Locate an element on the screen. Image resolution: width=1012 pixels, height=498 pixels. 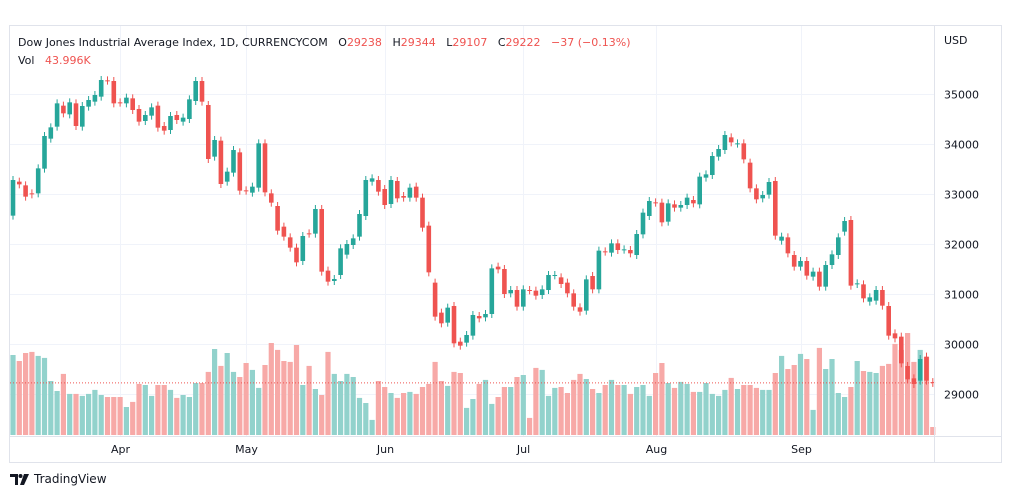
x-tick-label: Jul is located at coordinates (523, 449).